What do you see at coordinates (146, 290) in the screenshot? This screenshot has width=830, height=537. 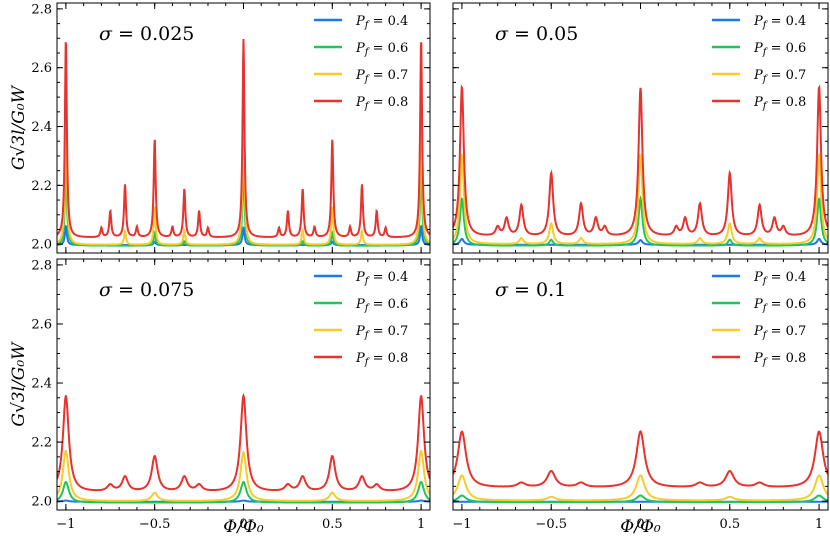 I see `sigma-annotation: σ = 0.075` at bounding box center [146, 290].